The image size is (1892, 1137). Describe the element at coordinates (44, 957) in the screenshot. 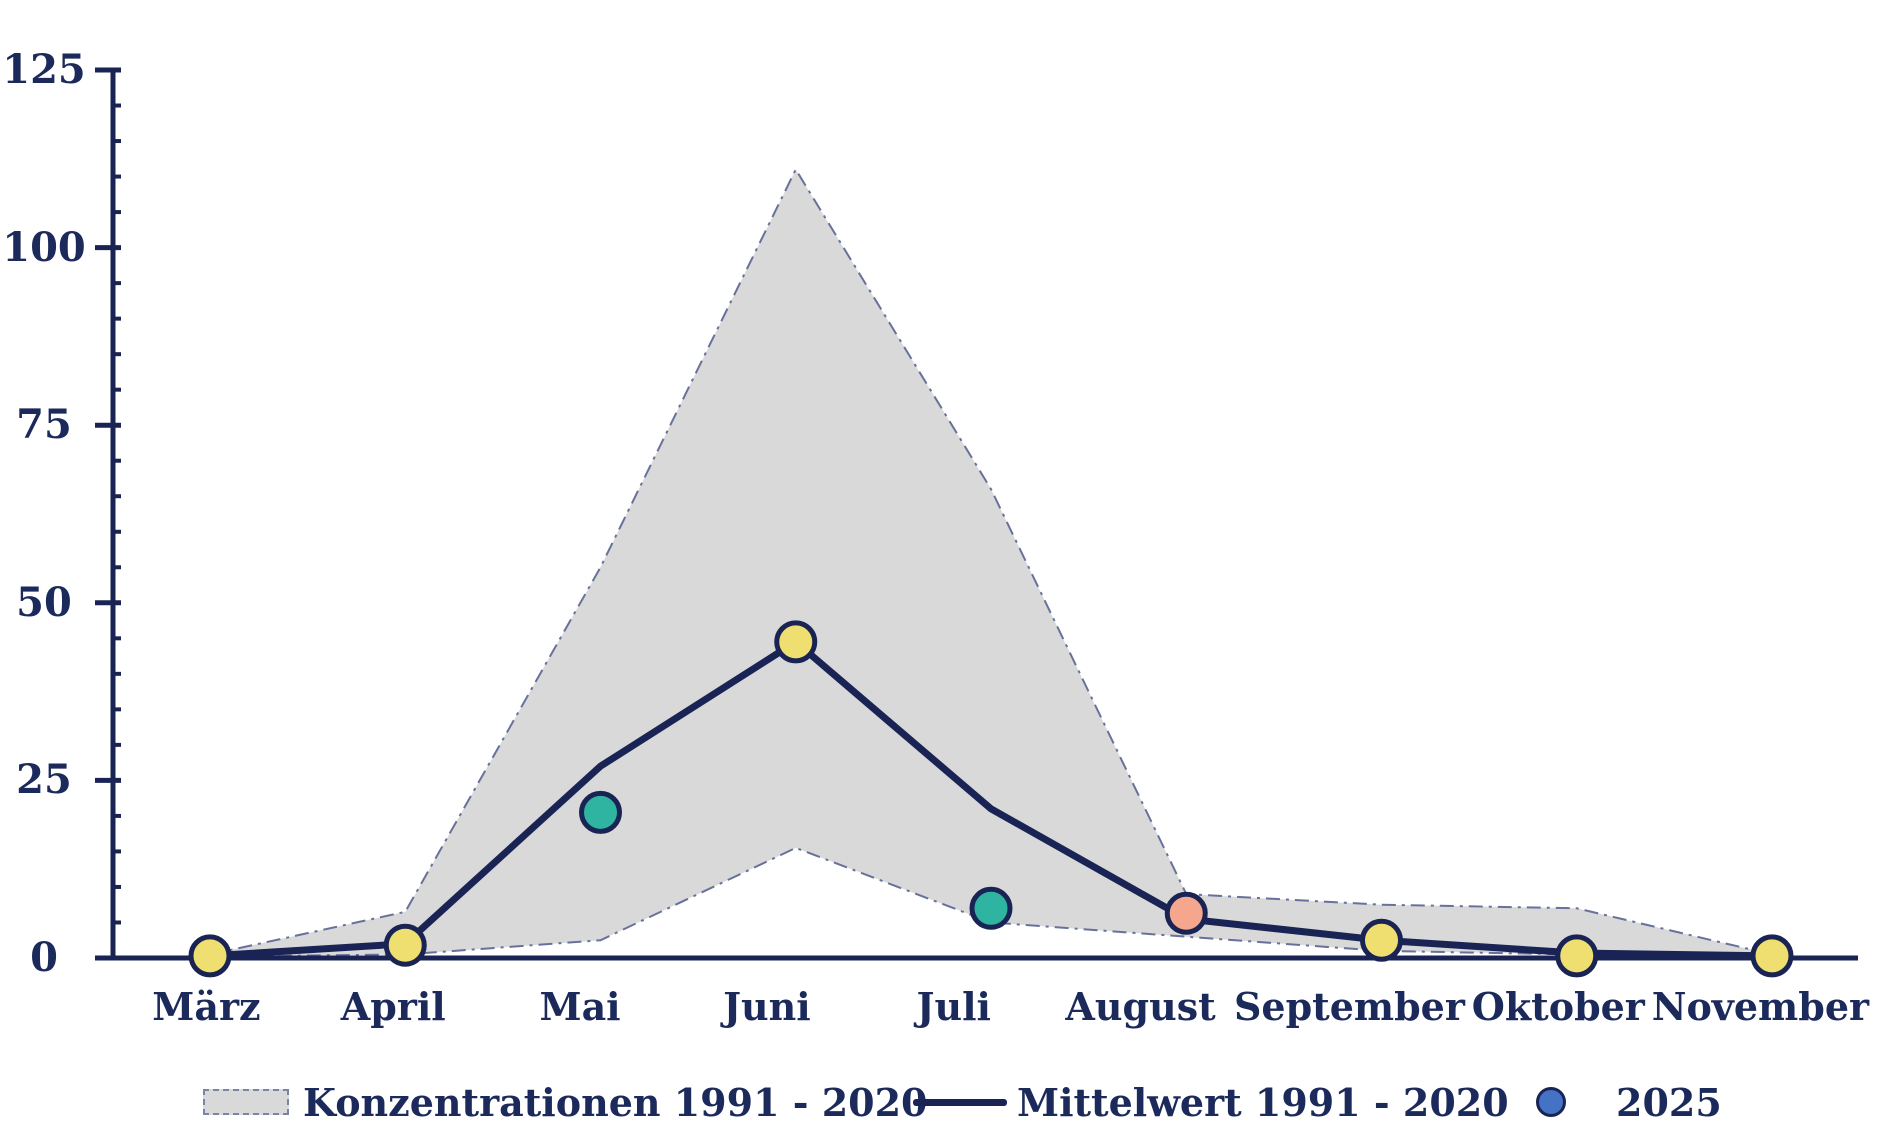

I see `y-tick-label: 0` at that location.